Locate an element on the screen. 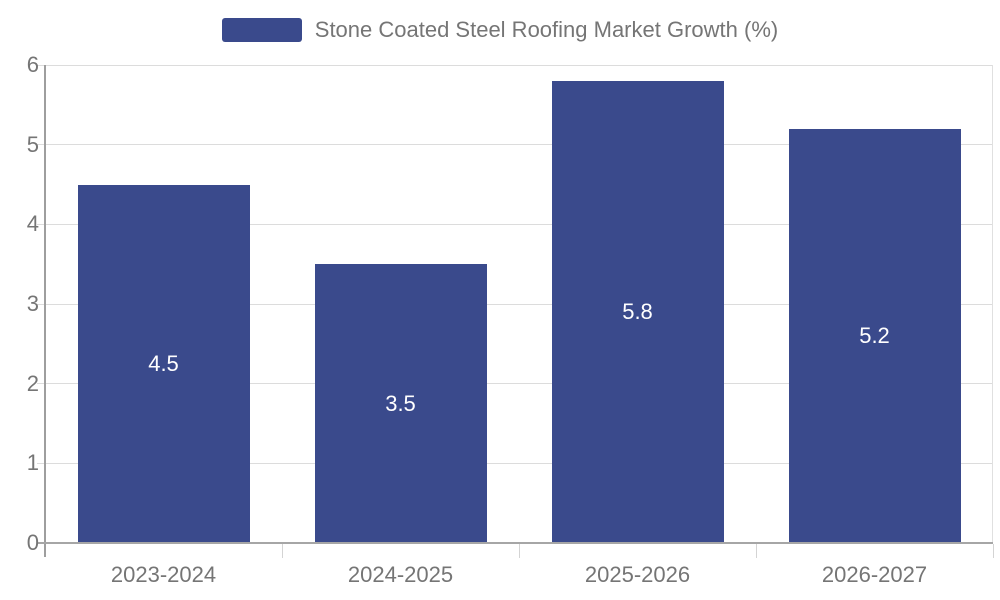 The height and width of the screenshot is (600, 1000). bar-2023-2024 is located at coordinates (163, 363).